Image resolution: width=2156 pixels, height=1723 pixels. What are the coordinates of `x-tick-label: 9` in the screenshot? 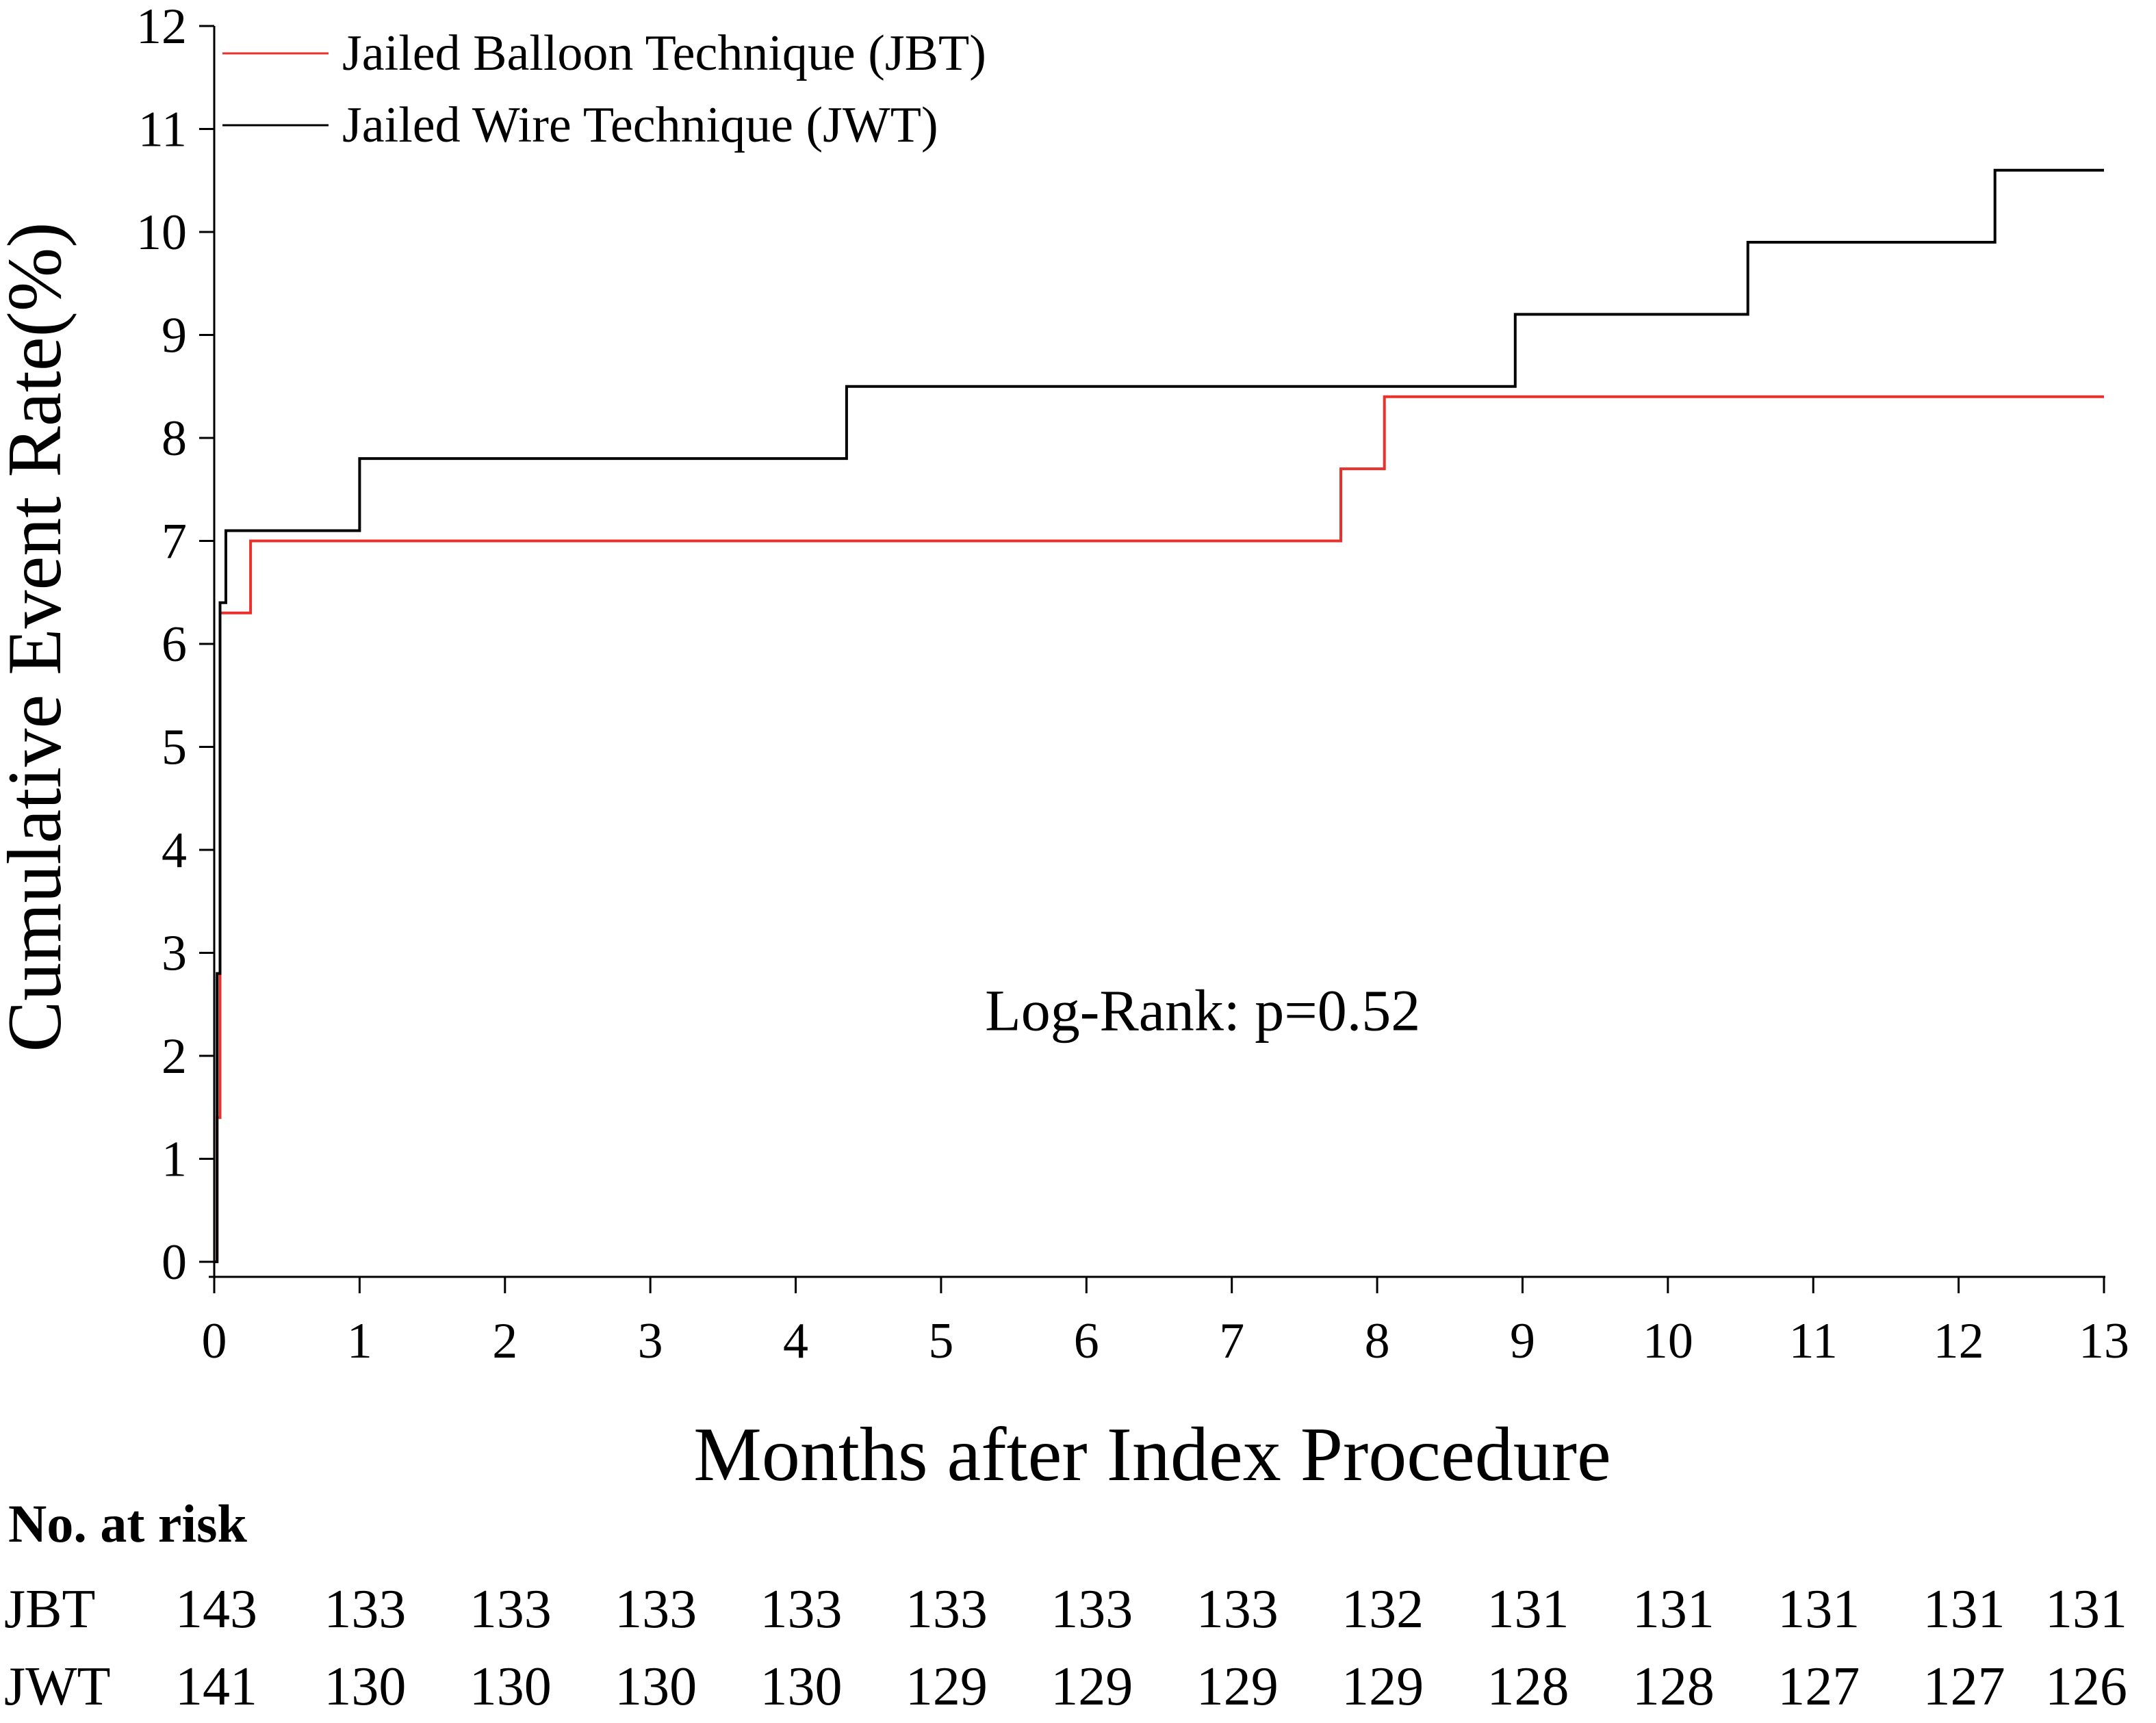 It's located at (1523, 1341).